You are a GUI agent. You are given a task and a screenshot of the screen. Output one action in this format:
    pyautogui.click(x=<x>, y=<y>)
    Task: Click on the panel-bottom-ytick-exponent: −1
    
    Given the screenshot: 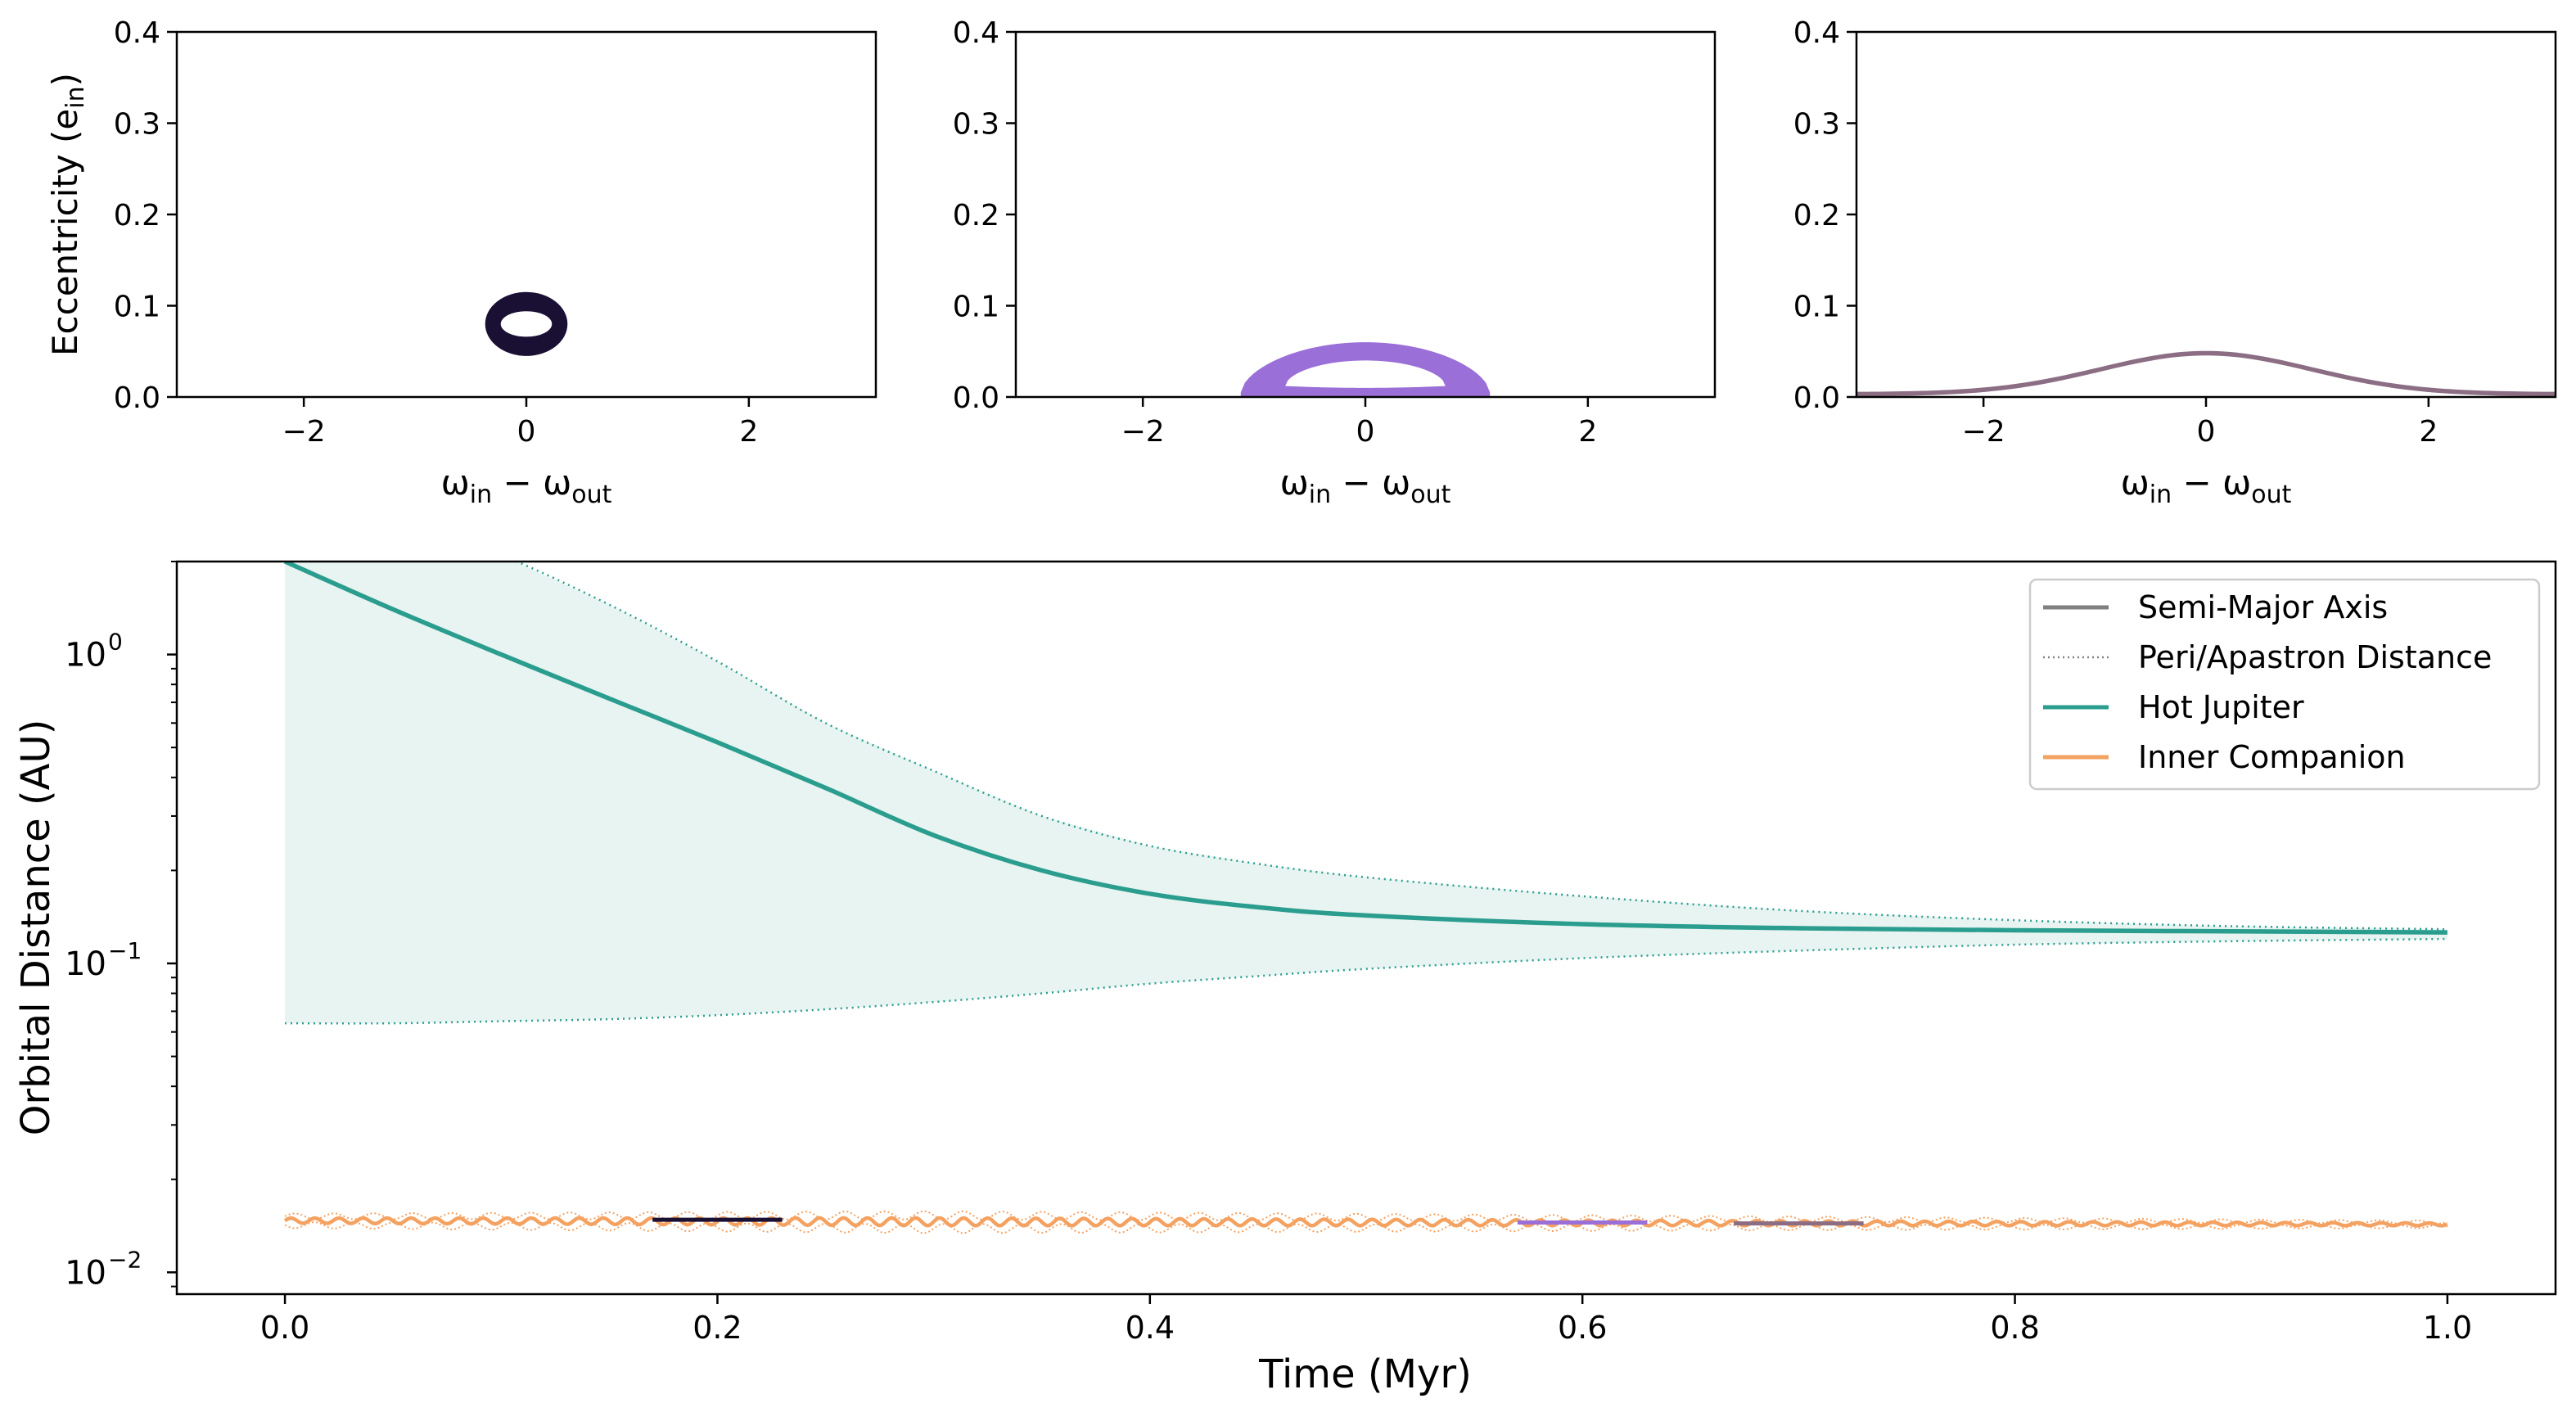 What is the action you would take?
    pyautogui.click(x=125, y=951)
    